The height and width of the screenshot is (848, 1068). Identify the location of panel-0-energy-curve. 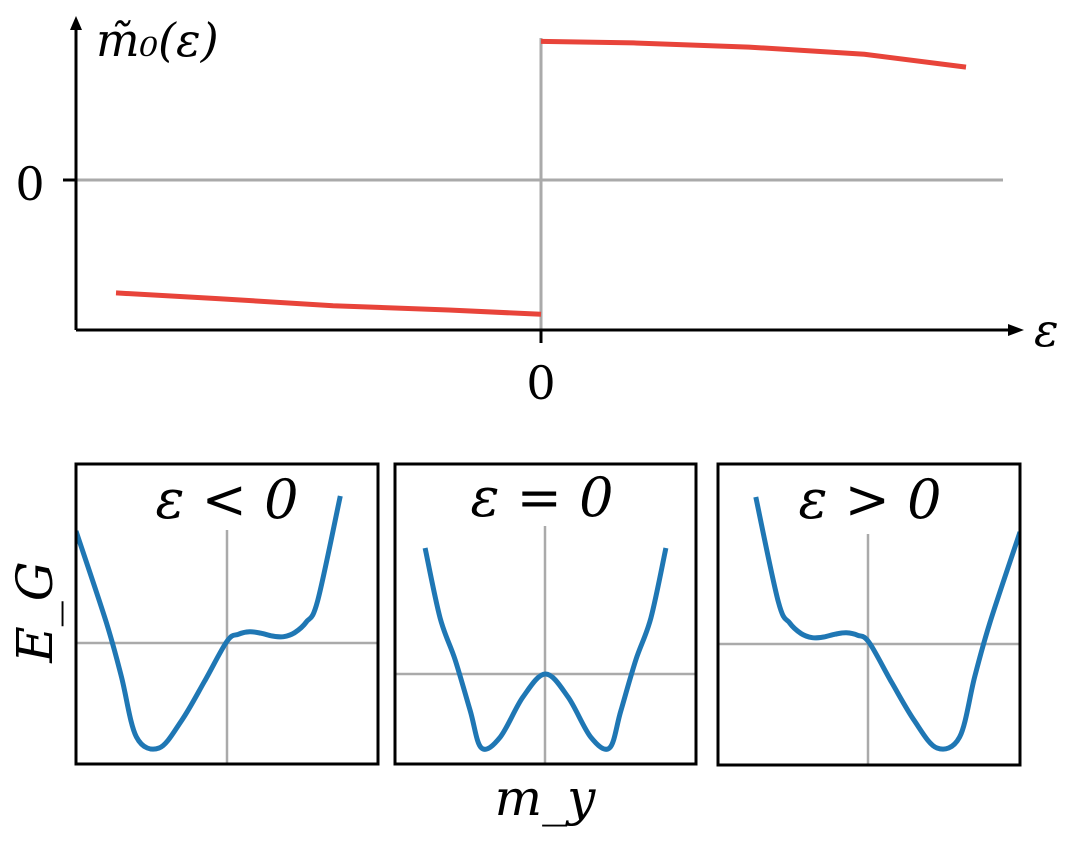
(209, 623).